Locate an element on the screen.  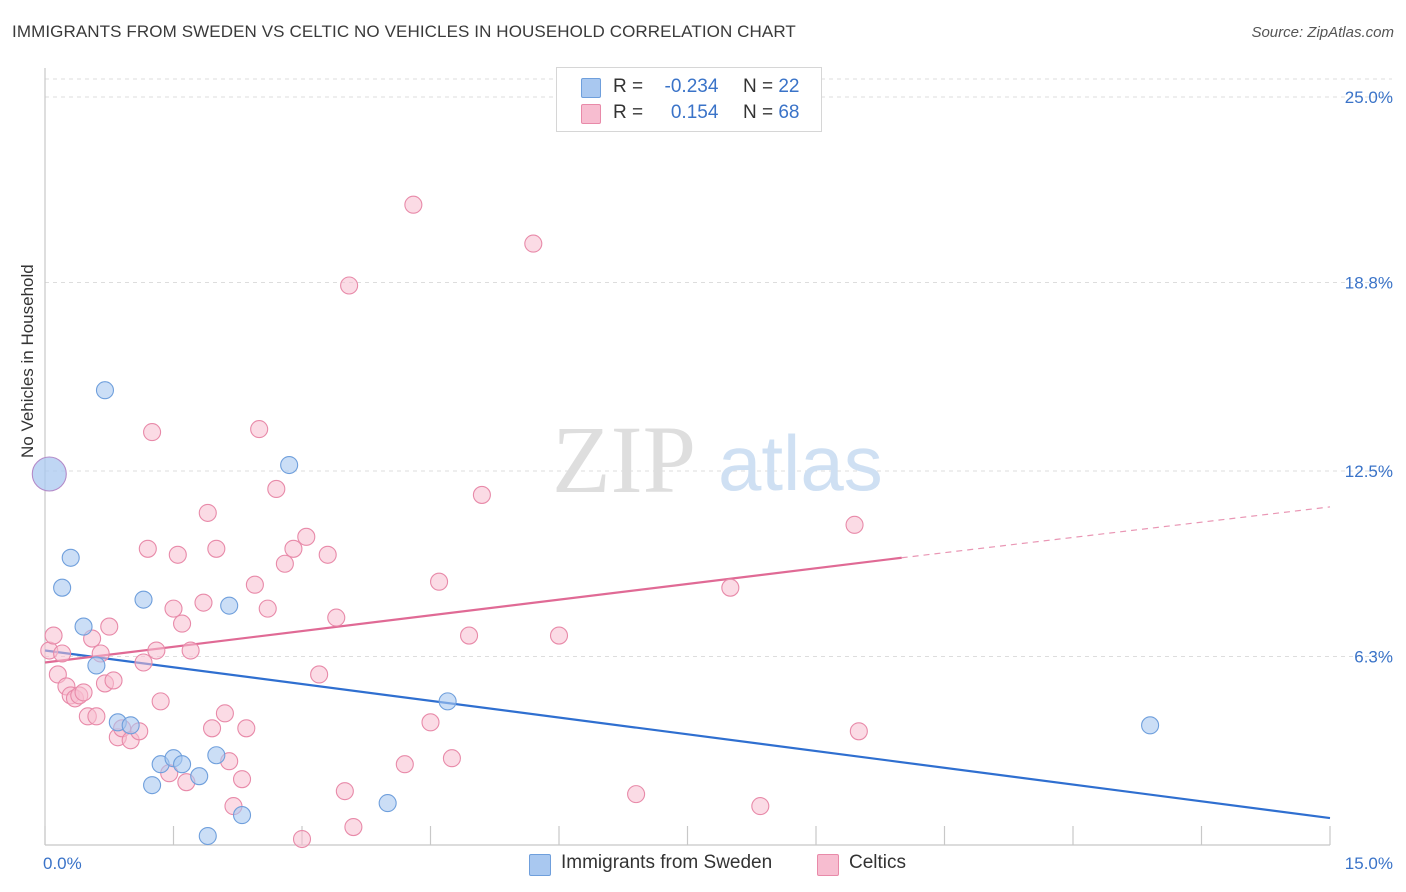
y-tick-label: 18.8% is located at coordinates (1369, 283).